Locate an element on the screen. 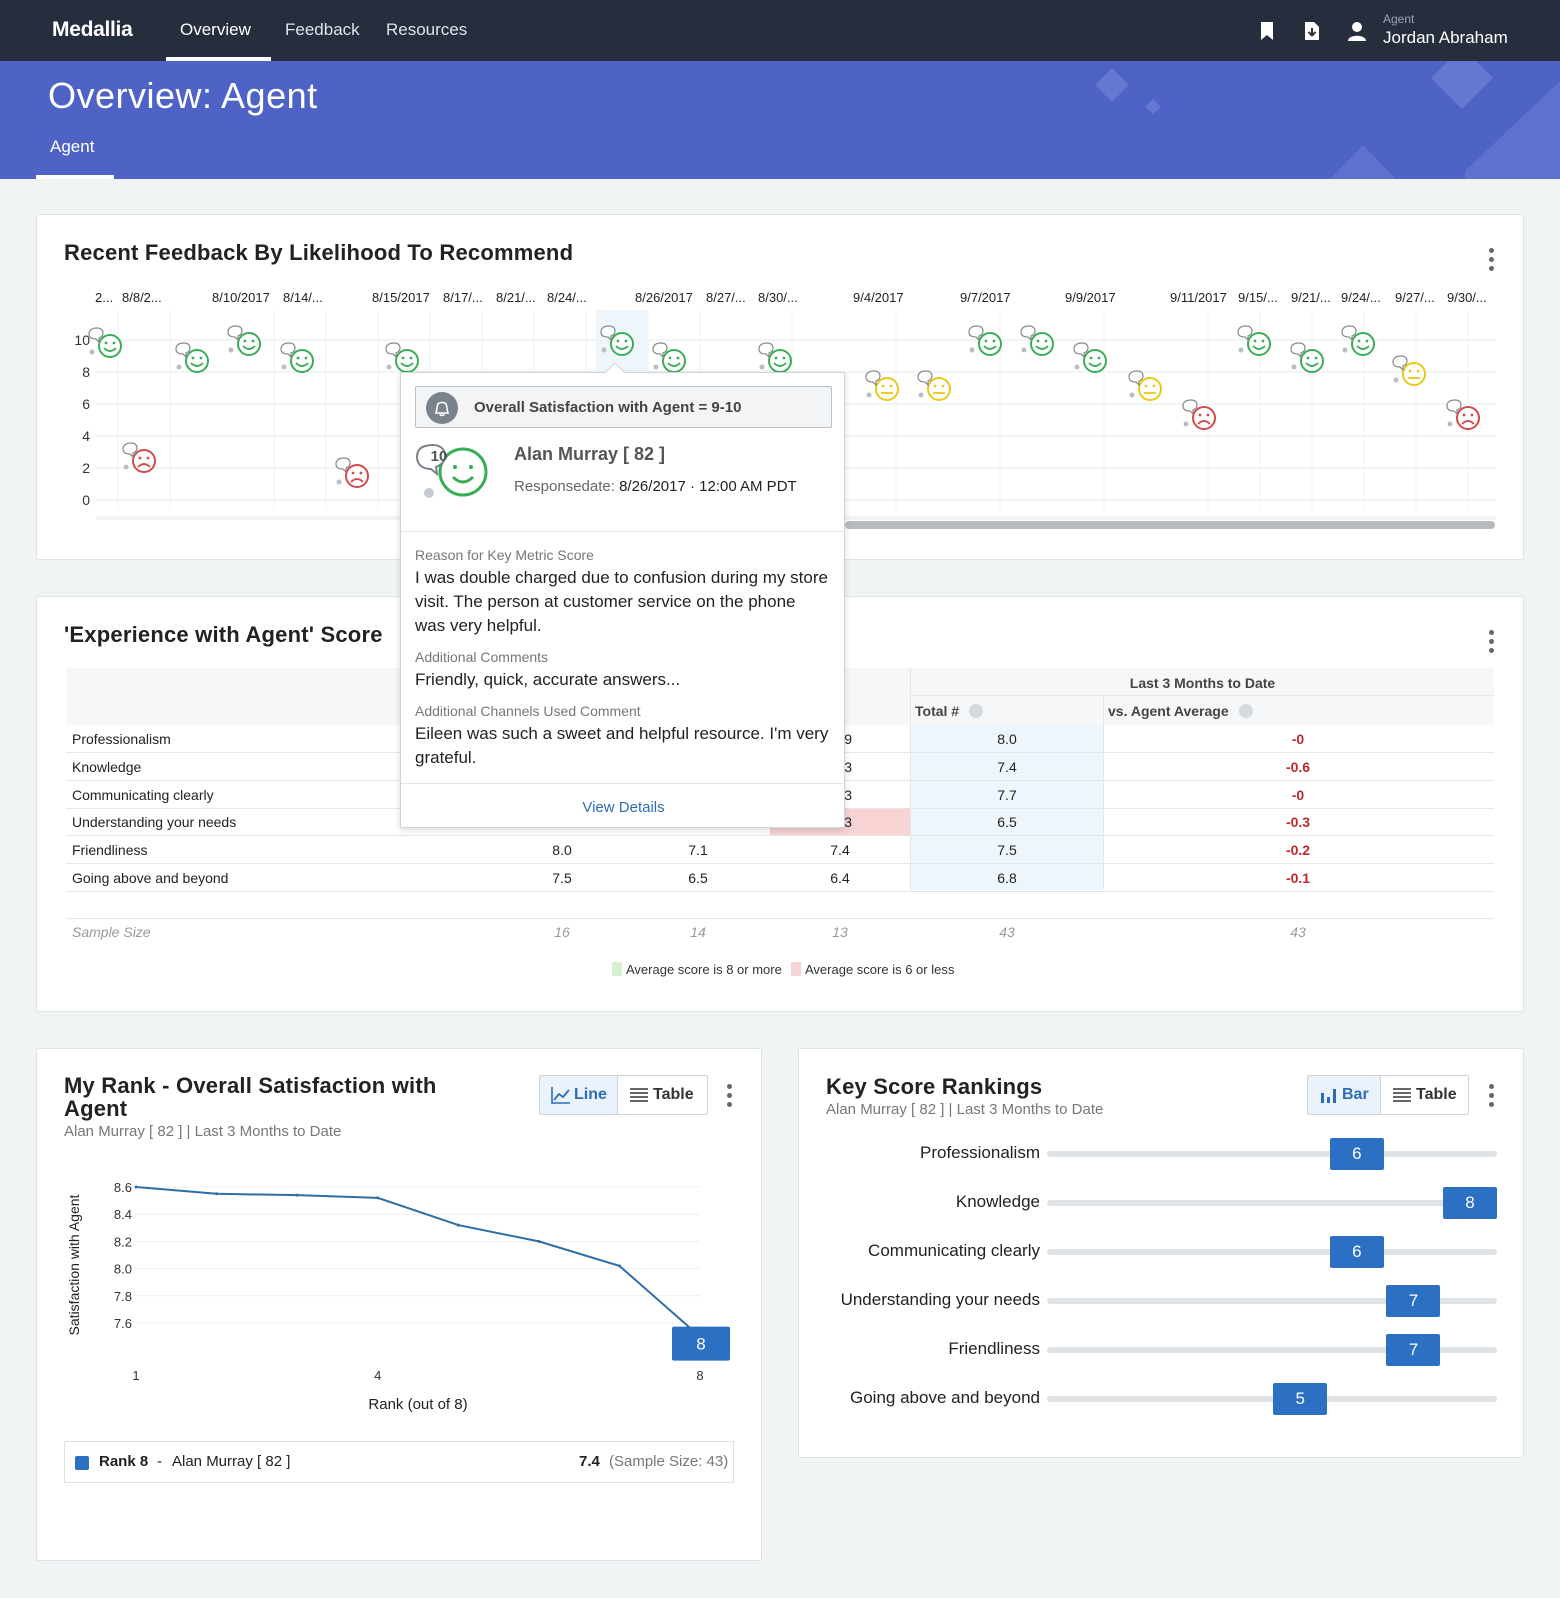  ranking-badge: 8 is located at coordinates (1470, 1203).